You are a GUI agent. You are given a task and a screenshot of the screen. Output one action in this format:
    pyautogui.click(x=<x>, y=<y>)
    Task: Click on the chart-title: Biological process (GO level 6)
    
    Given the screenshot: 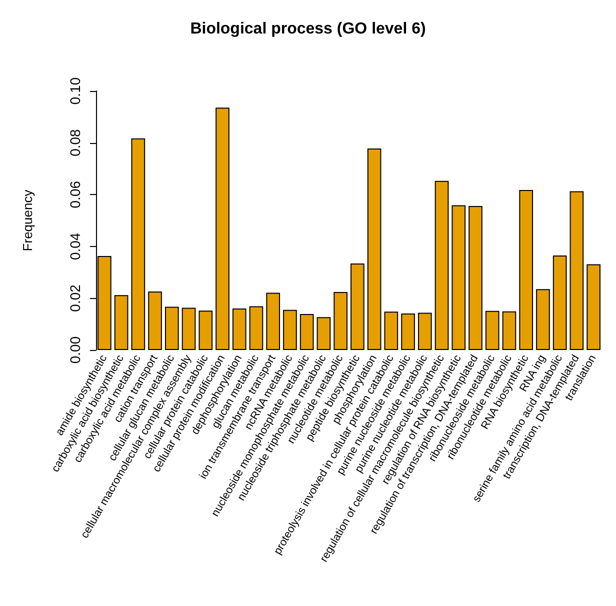 What is the action you would take?
    pyautogui.click(x=308, y=29)
    